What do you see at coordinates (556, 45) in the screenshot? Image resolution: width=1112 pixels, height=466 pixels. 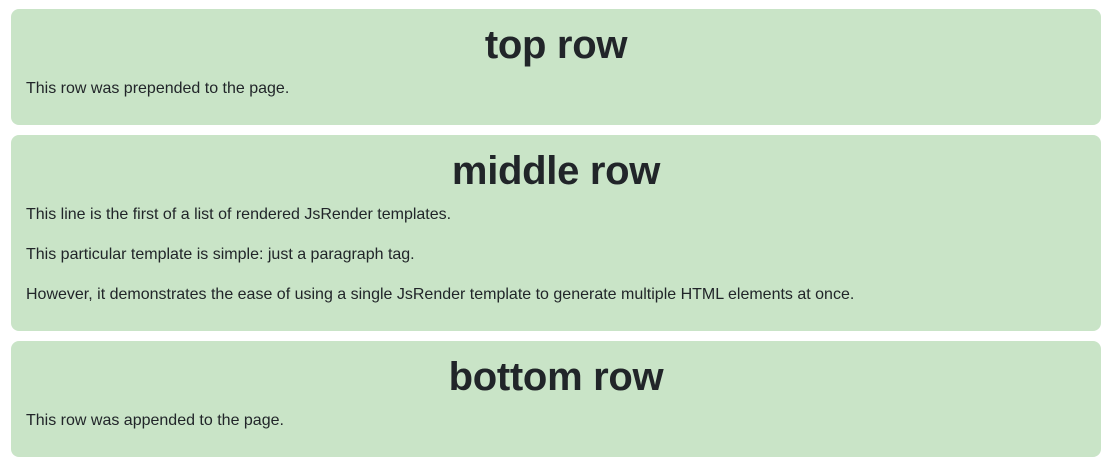 I see `top-row-heading: top row` at bounding box center [556, 45].